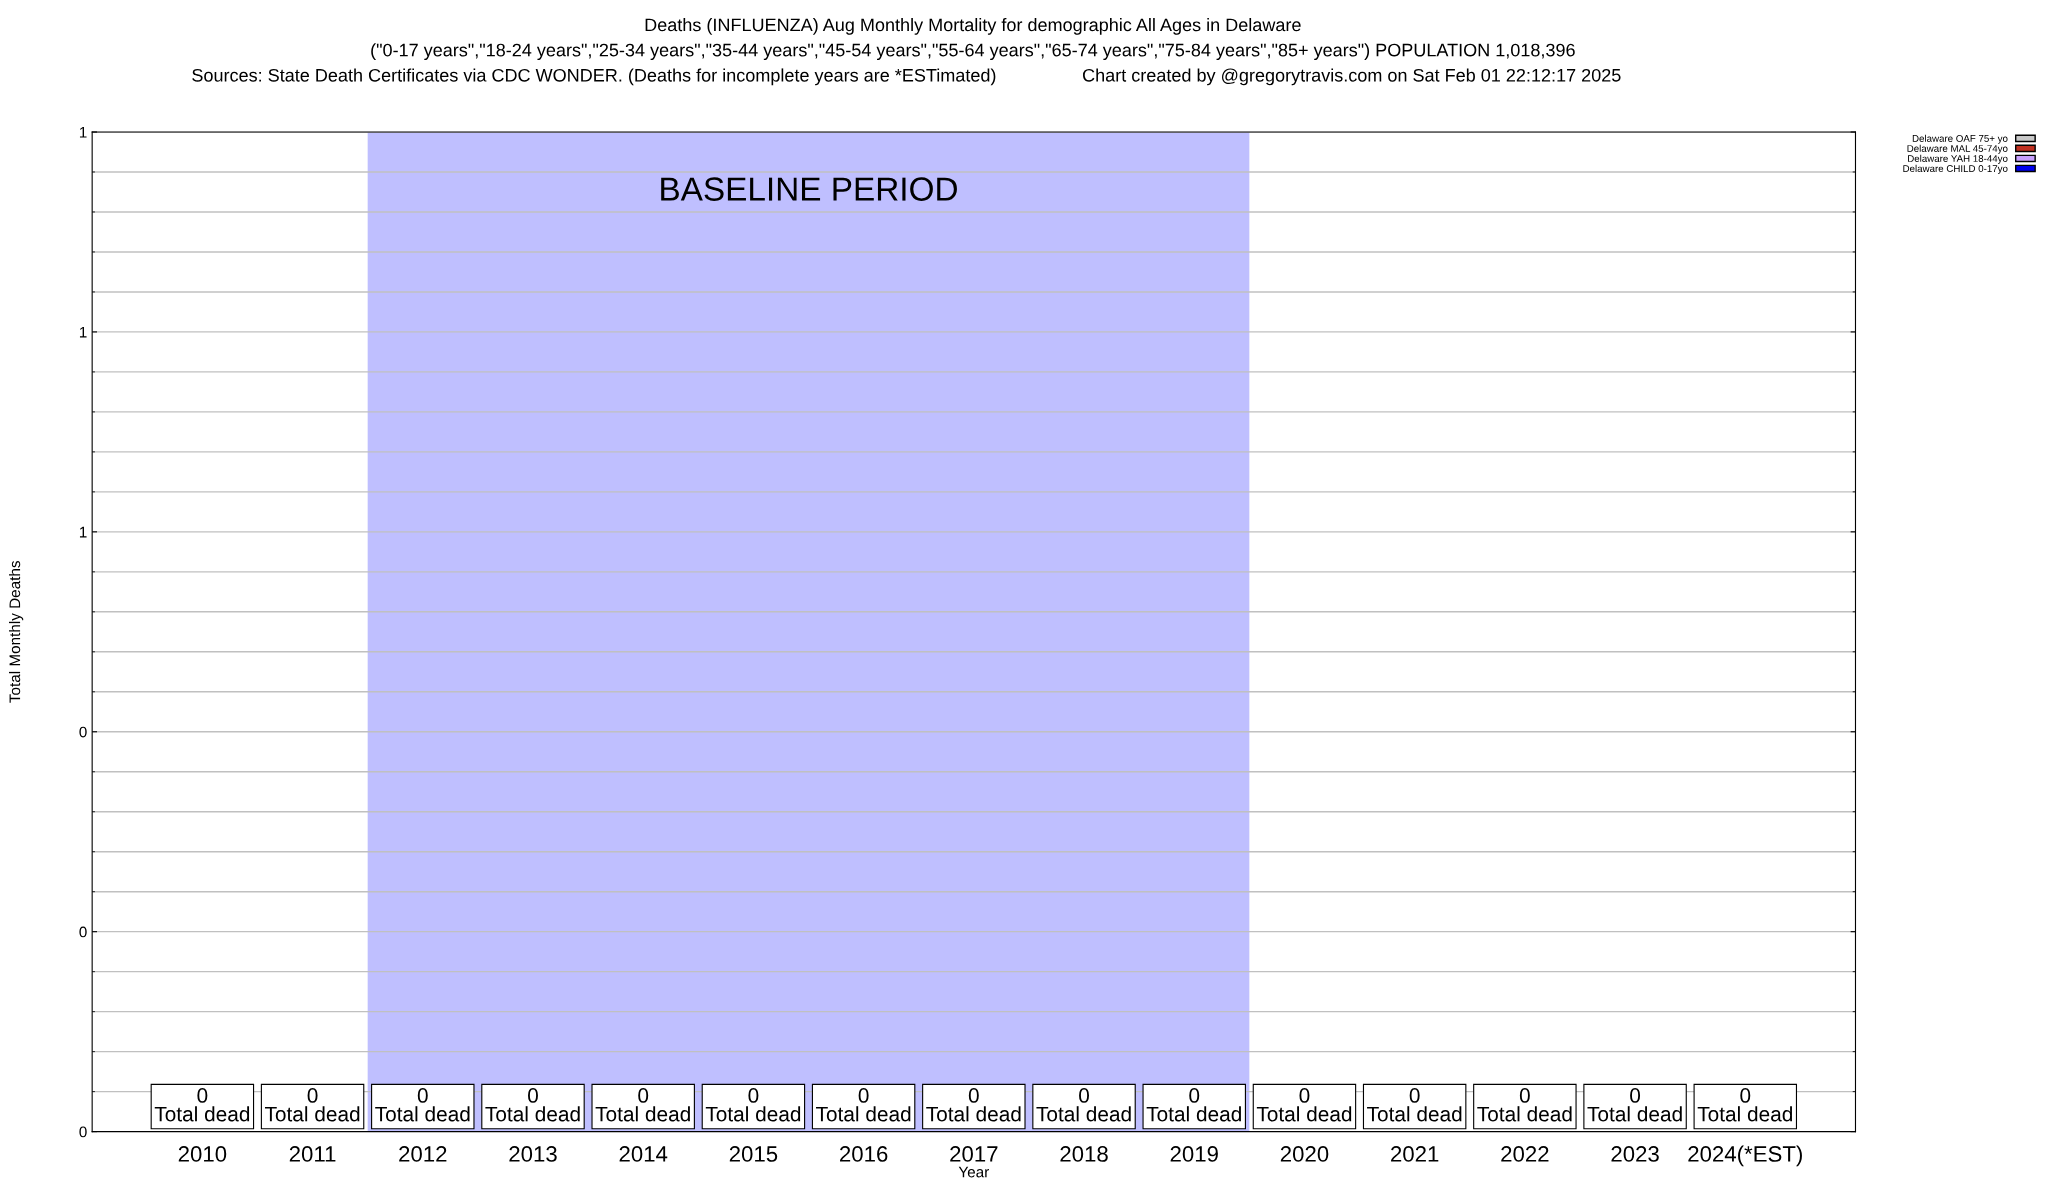  Describe the element at coordinates (973, 26) in the screenshot. I see `chart-title: Deaths (INFLUENZA) Aug Monthly Mortality for demographic All Ages in Delaware` at that location.